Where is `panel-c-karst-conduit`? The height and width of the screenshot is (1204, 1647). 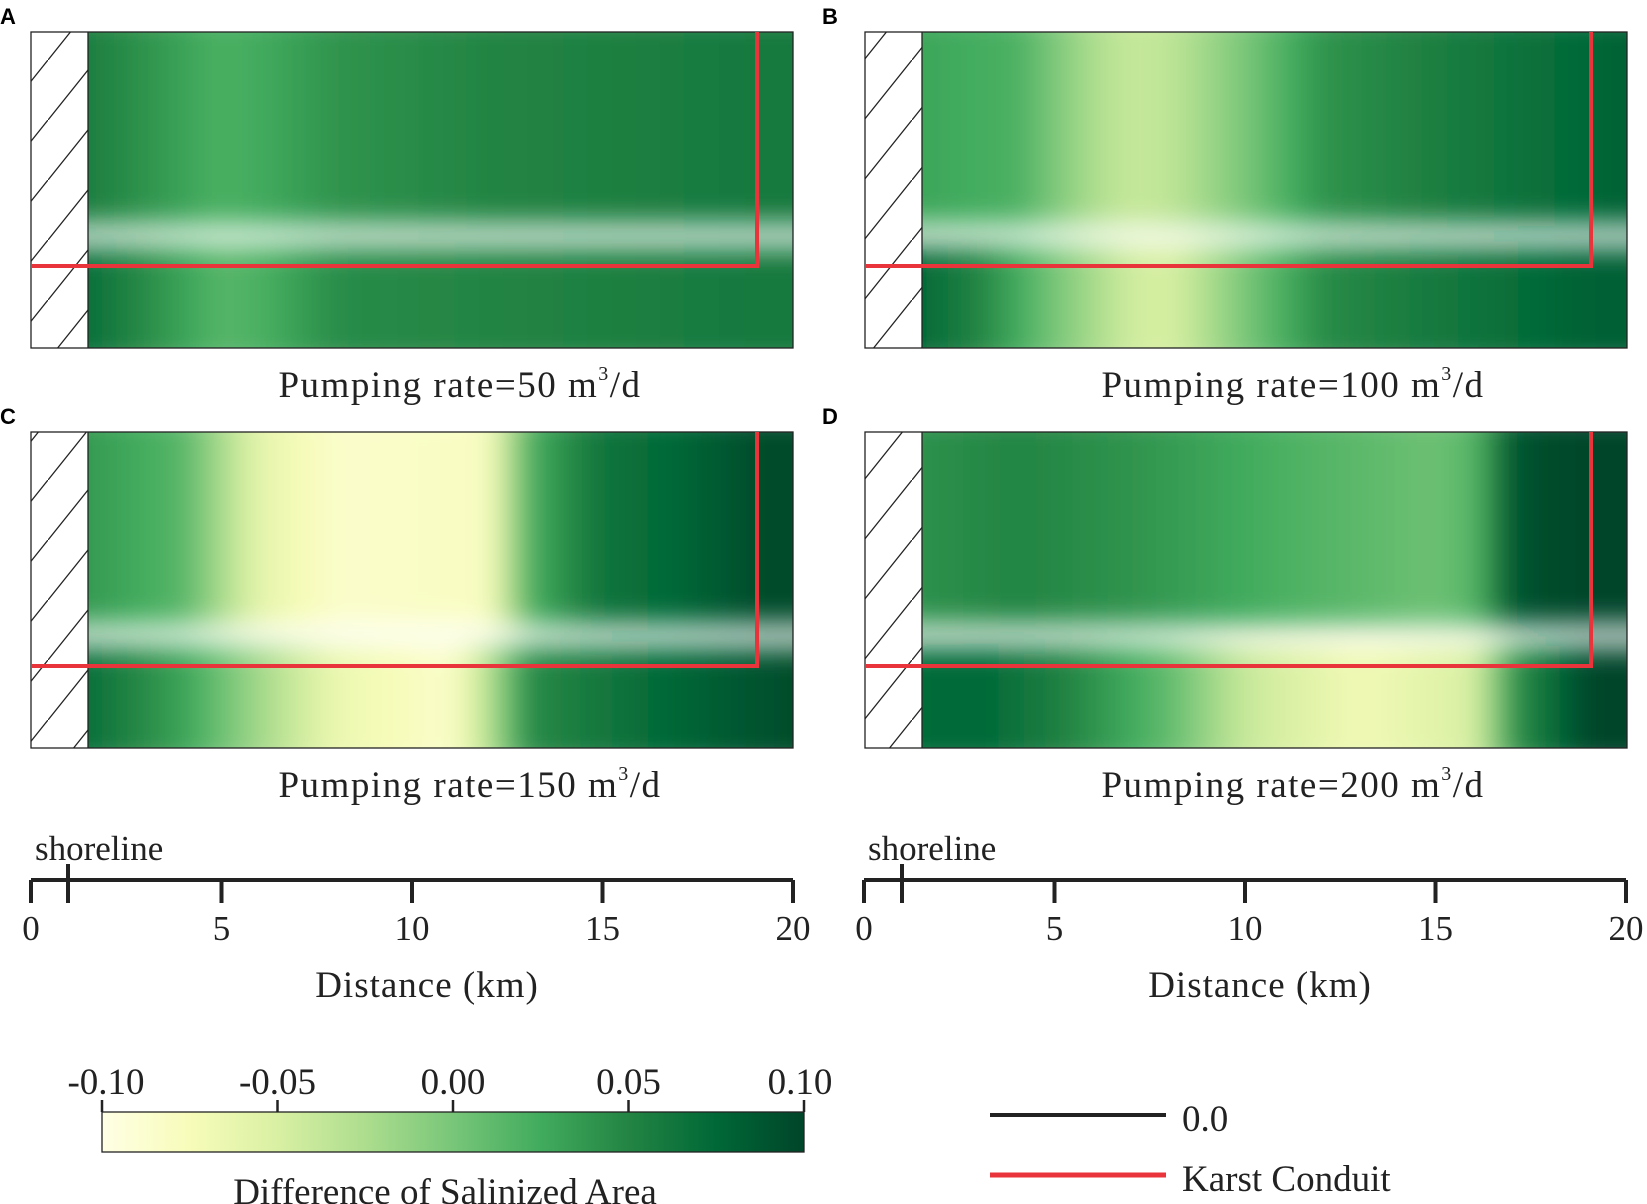 panel-c-karst-conduit is located at coordinates (395, 550).